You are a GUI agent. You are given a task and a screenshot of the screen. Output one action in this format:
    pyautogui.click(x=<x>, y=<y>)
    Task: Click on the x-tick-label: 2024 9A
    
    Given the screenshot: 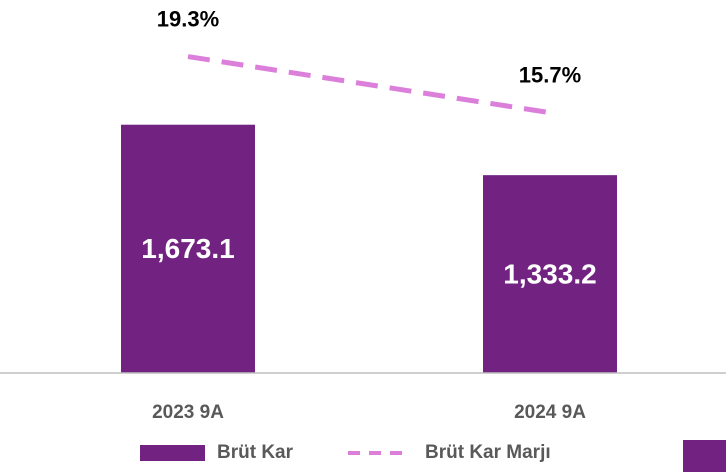 What is the action you would take?
    pyautogui.click(x=550, y=412)
    